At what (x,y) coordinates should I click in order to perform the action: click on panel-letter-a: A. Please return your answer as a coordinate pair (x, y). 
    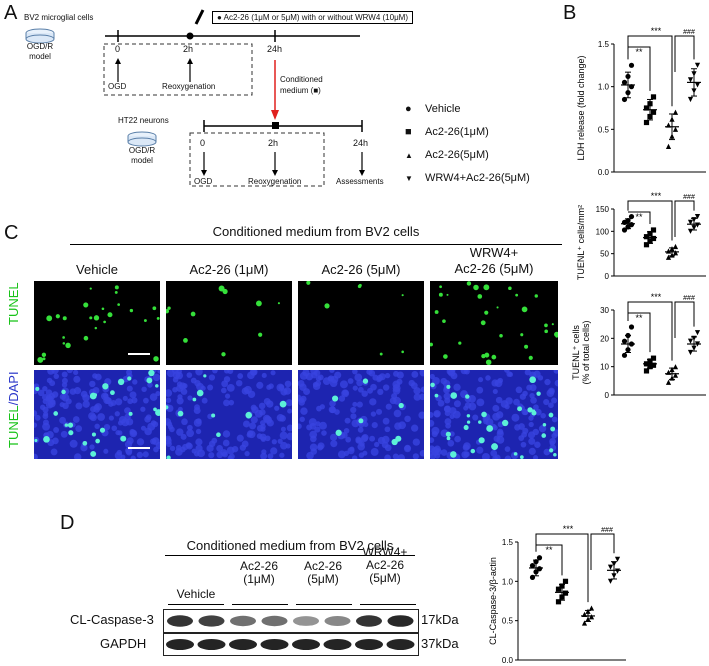
    Looking at the image, I should click on (11, 13).